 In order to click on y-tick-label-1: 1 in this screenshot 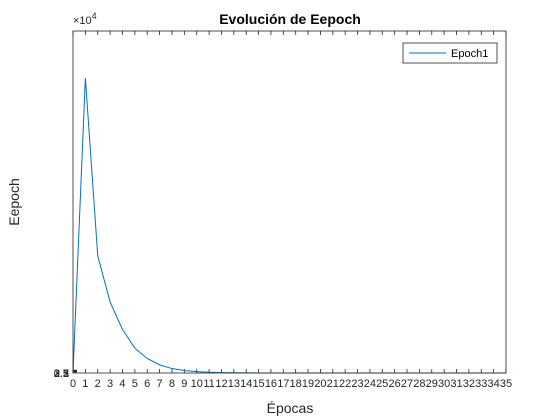, I will do `click(66, 374)`.